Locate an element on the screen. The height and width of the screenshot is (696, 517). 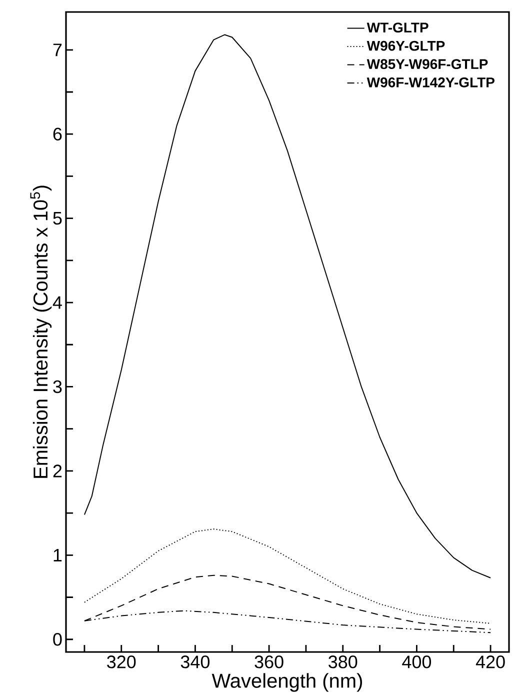
x-tick-label: 320 is located at coordinates (121, 662).